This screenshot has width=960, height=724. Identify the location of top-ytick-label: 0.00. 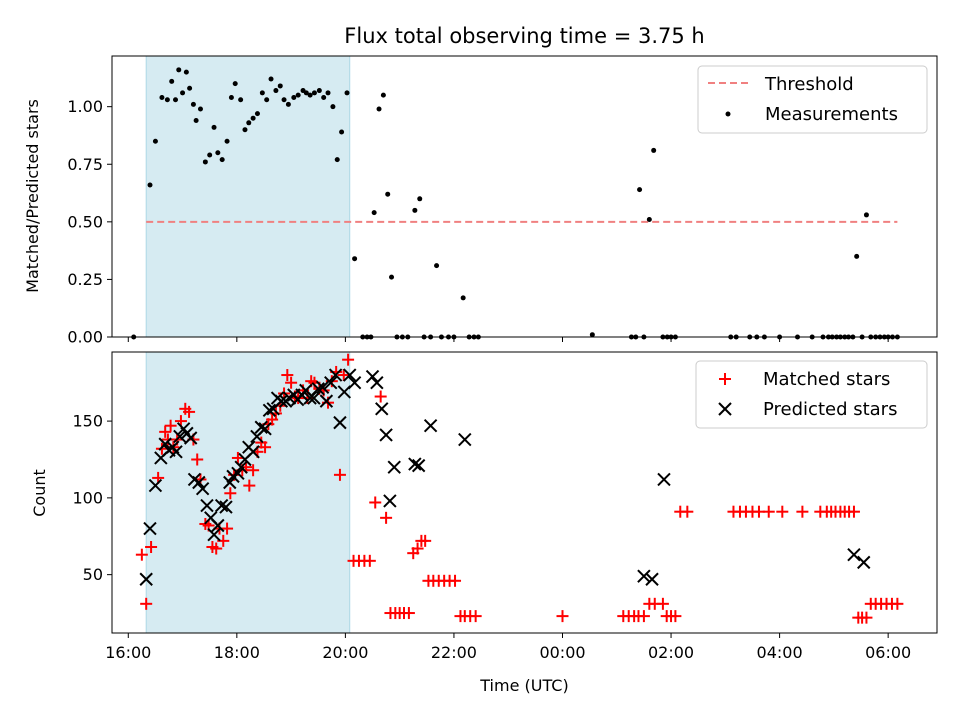
(85, 337).